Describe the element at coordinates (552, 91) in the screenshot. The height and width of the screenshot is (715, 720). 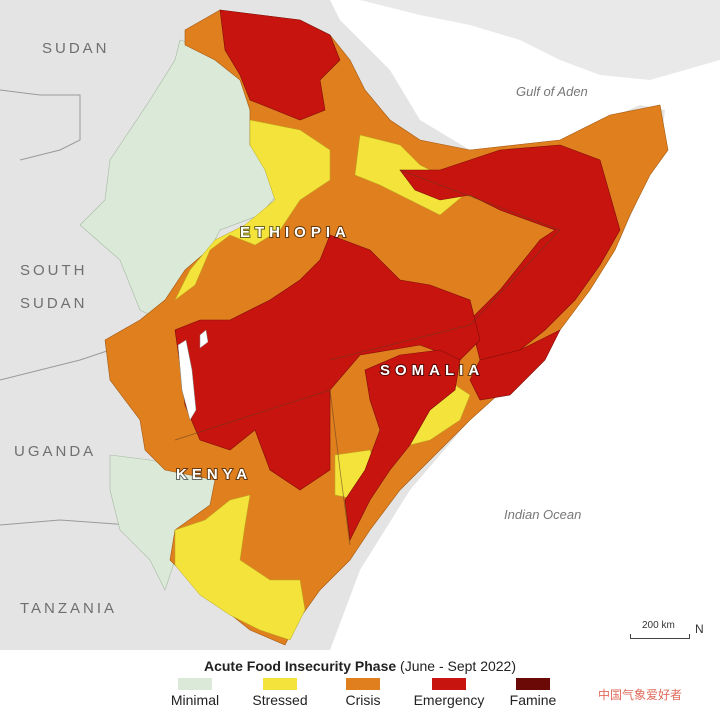
I see `label-gulf-of-aden: Gulf of Aden` at that location.